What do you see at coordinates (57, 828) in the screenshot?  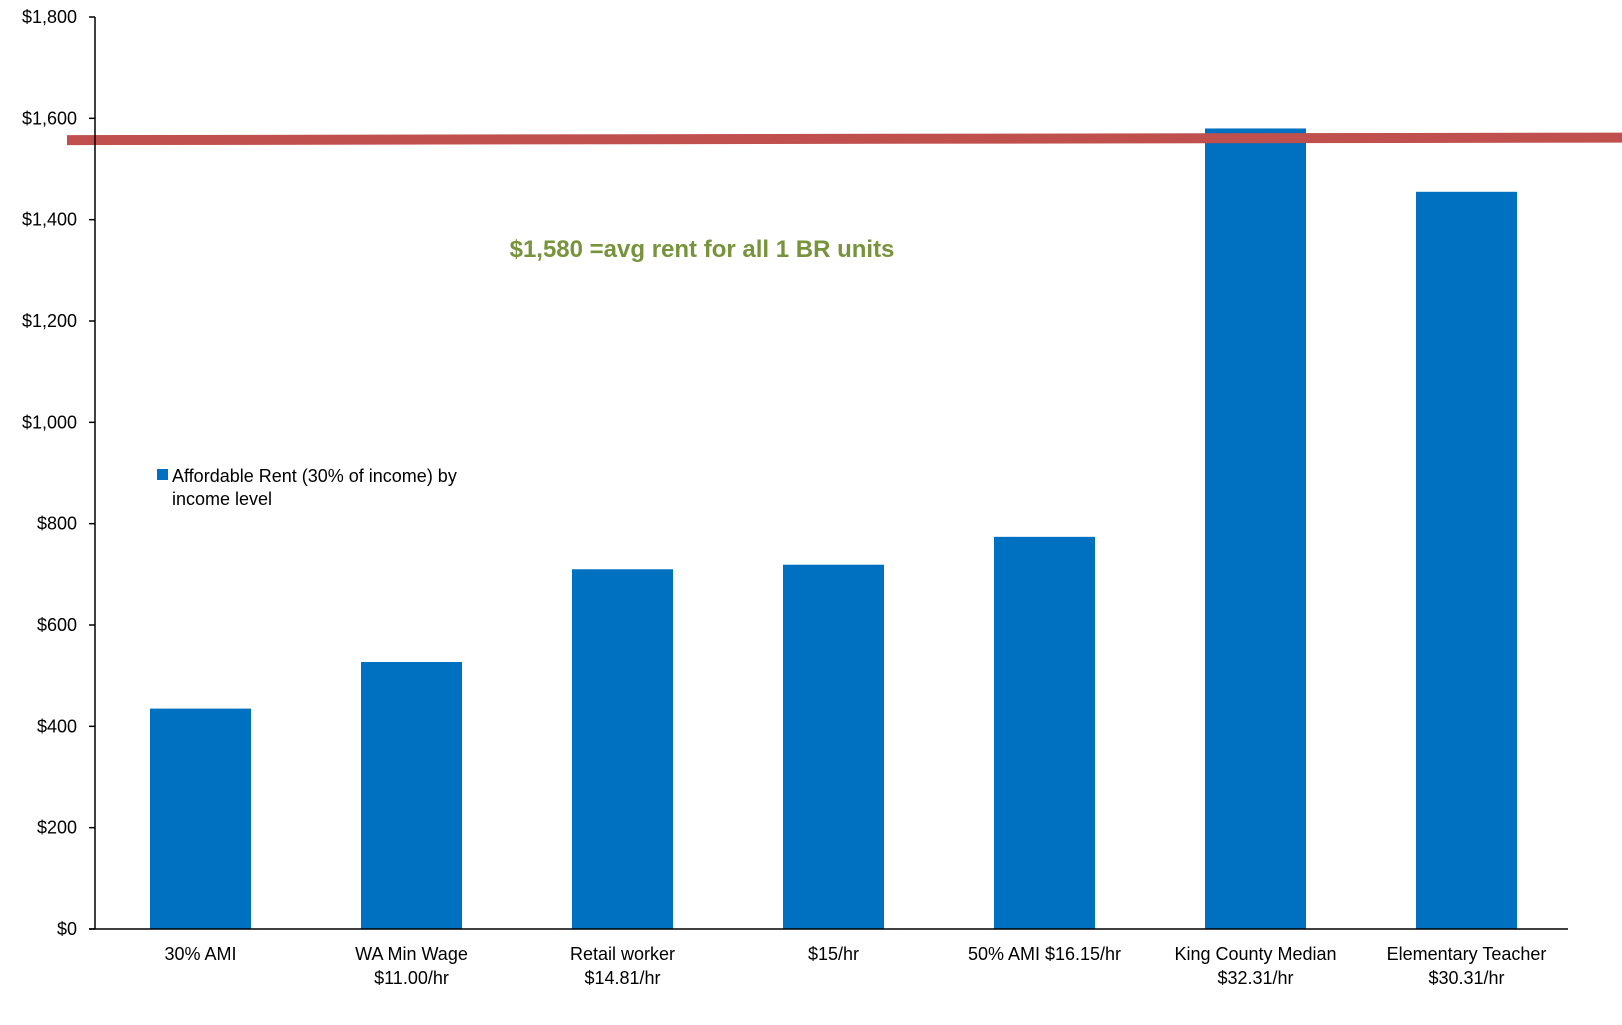 I see `y-tick-label: $200` at bounding box center [57, 828].